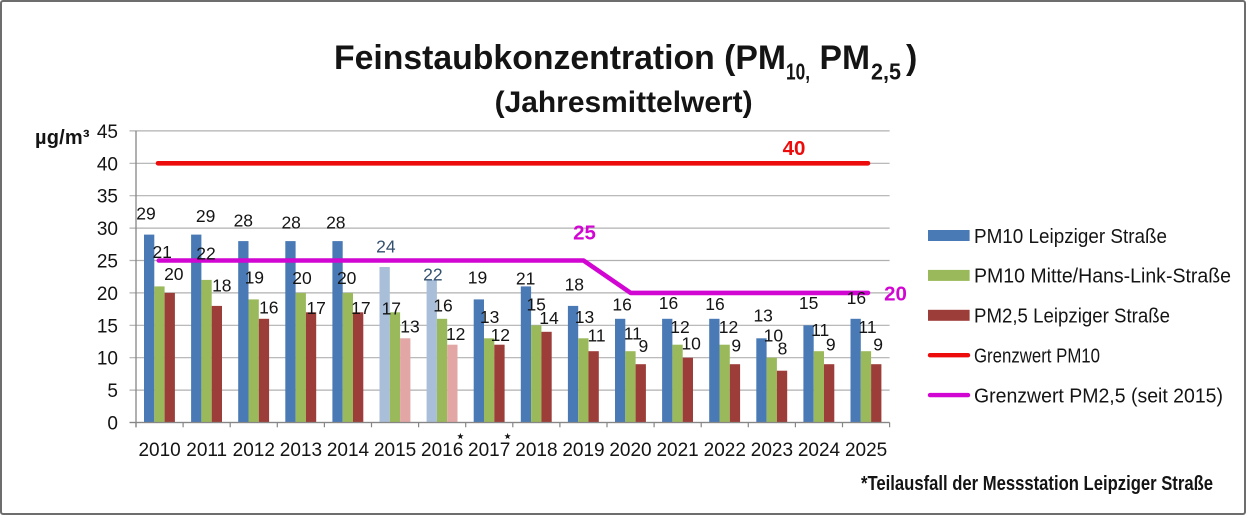 Image resolution: width=1248 pixels, height=518 pixels. Describe the element at coordinates (1070, 237) in the screenshot. I see `svg-text: PM10 Leipziger Straße` at that location.